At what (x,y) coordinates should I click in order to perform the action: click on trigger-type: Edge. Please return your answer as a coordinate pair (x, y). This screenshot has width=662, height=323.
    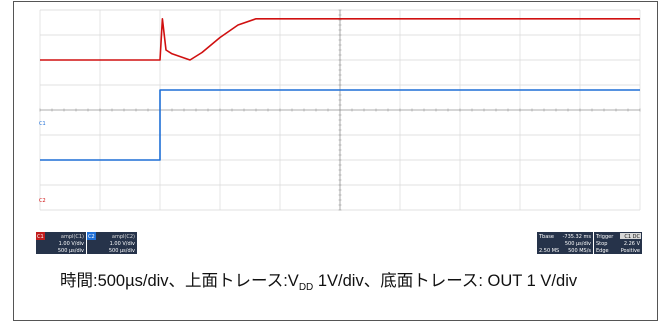
    Looking at the image, I should click on (602, 251).